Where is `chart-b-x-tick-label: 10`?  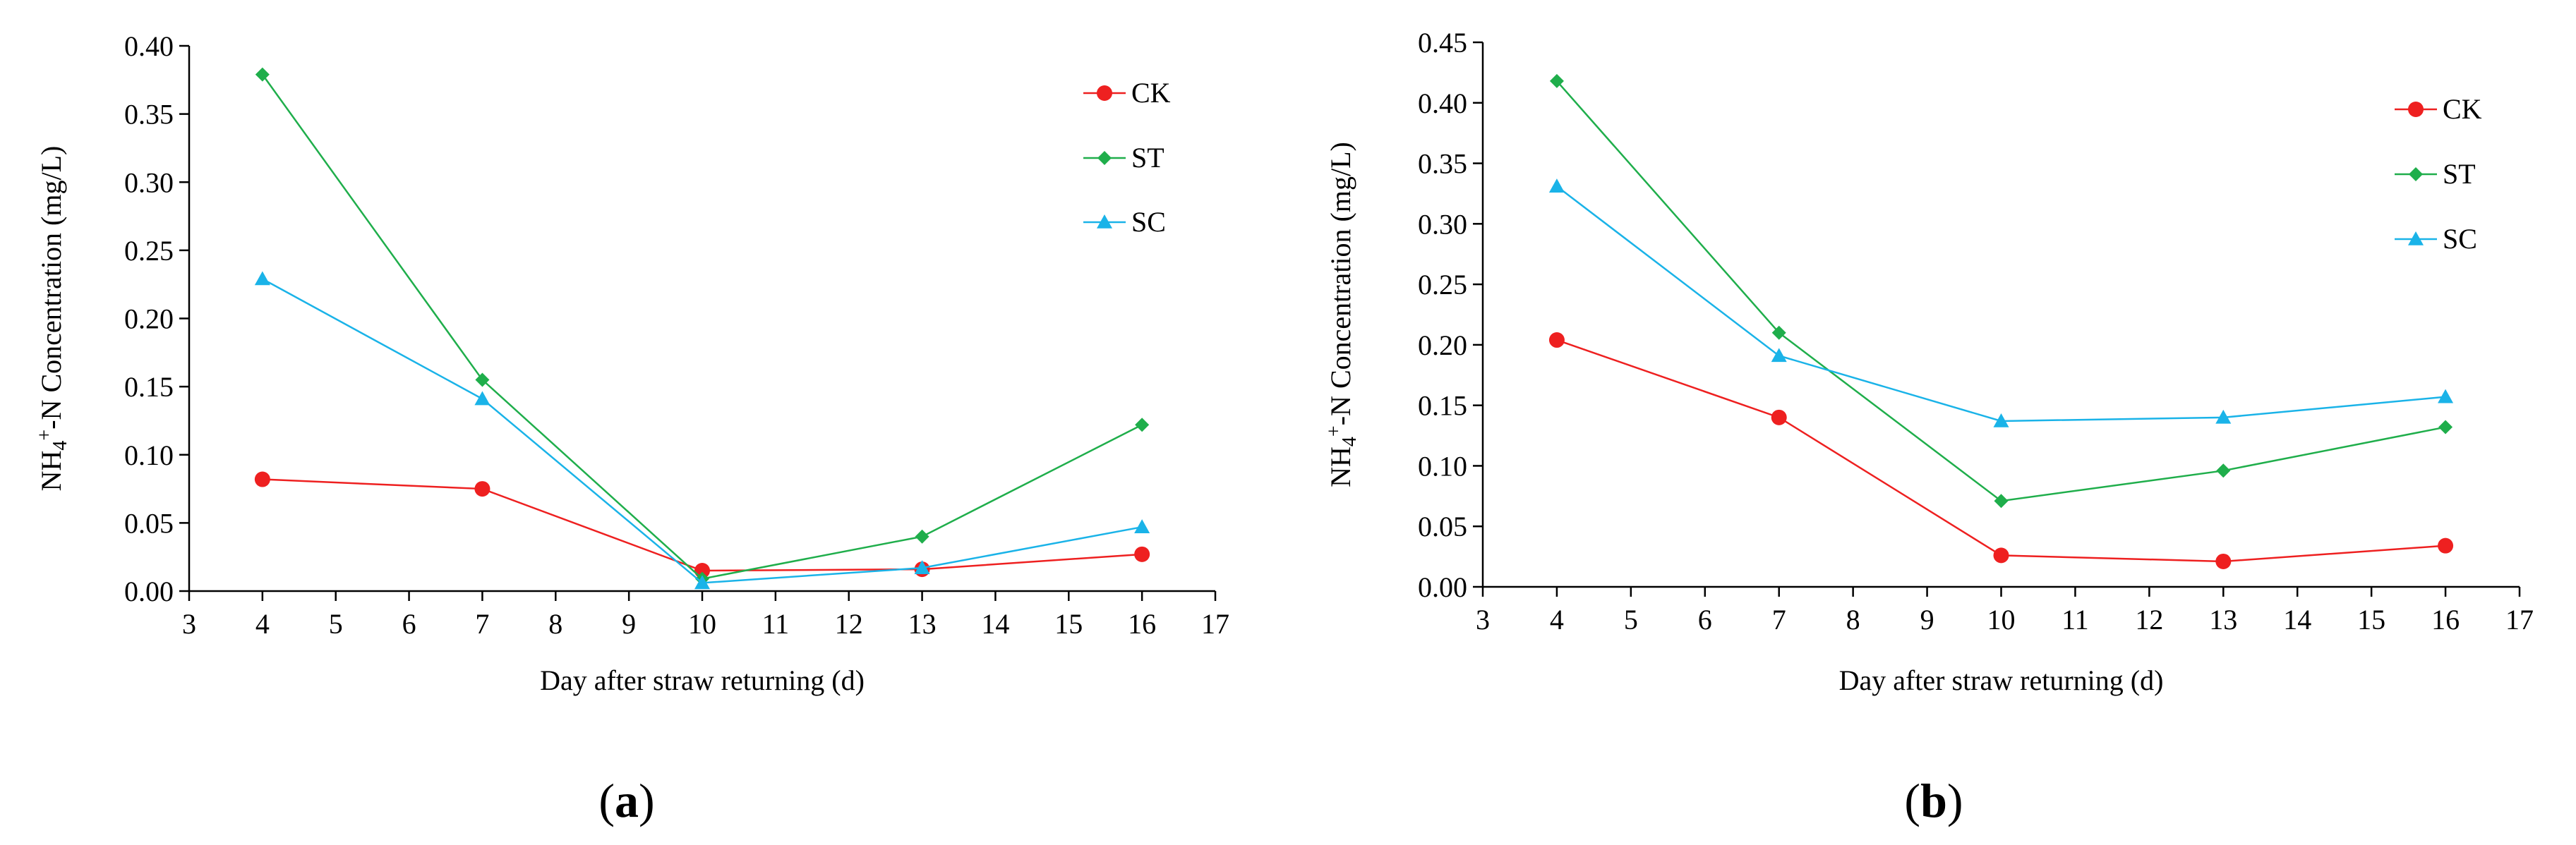
chart-b-x-tick-label: 10 is located at coordinates (2001, 620).